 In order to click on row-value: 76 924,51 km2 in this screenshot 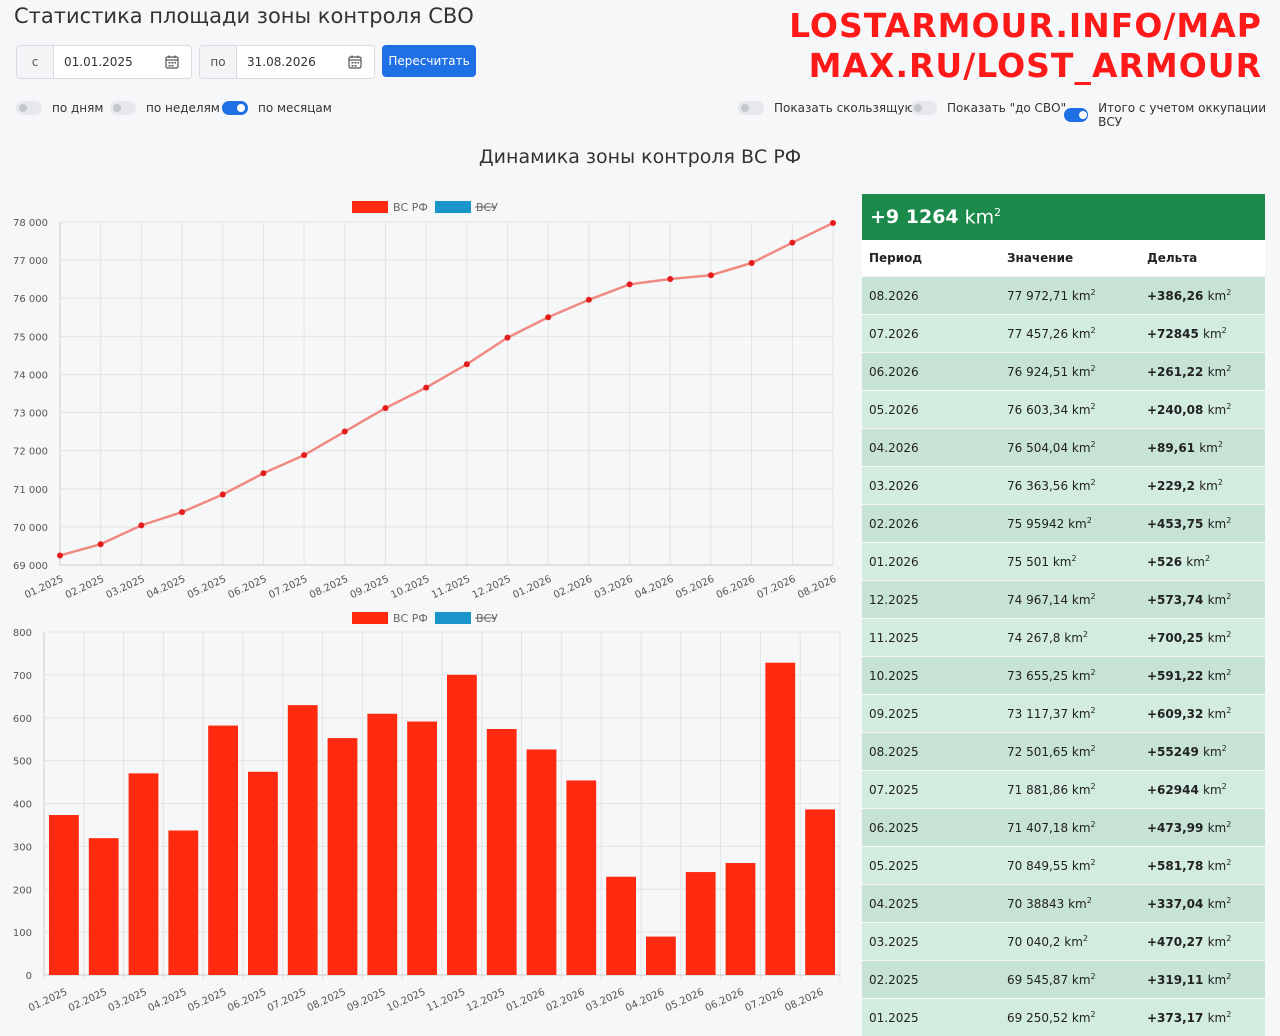, I will do `click(1070, 372)`.